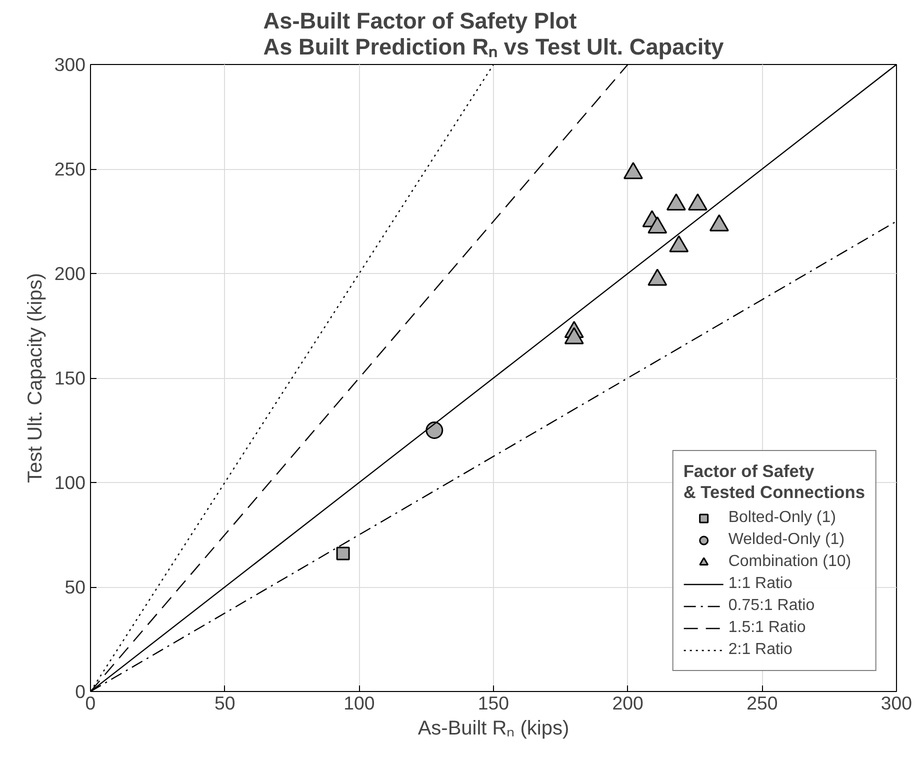 The height and width of the screenshot is (761, 916). What do you see at coordinates (70, 64) in the screenshot?
I see `y-tick-label: 300` at bounding box center [70, 64].